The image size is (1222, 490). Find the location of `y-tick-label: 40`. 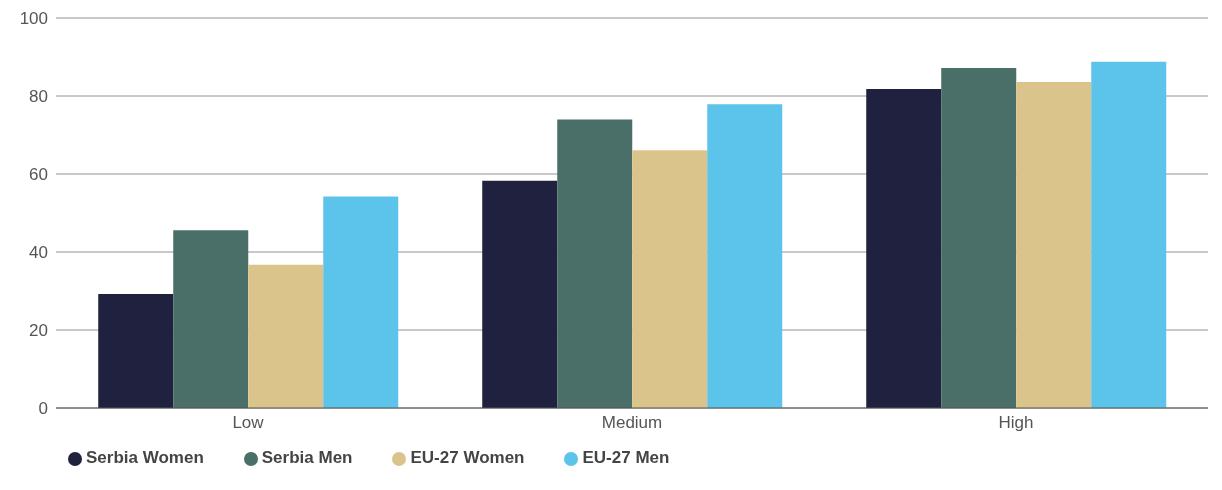

y-tick-label: 40 is located at coordinates (38, 253).